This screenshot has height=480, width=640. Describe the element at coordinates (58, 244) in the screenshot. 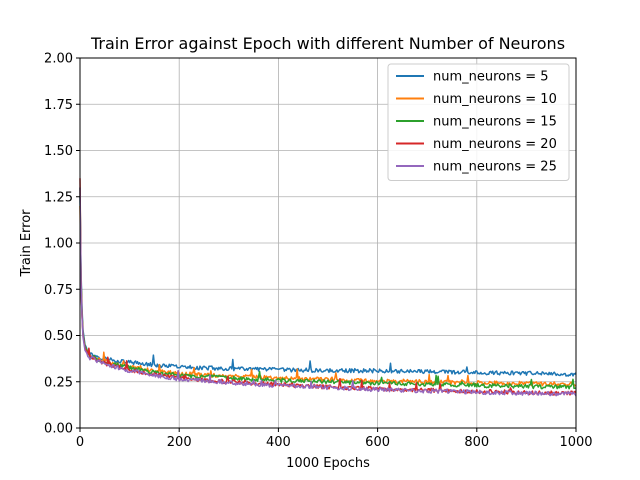

I see `y-tick-label: 1.00` at that location.